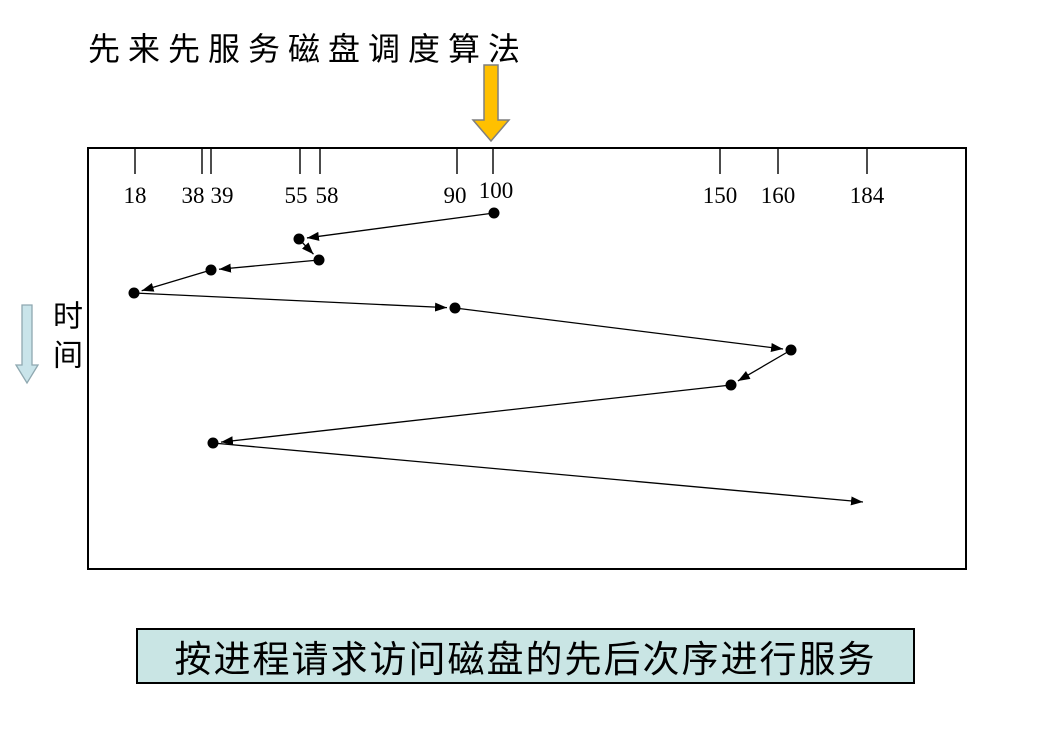 Image resolution: width=1045 pixels, height=736 pixels. Describe the element at coordinates (308, 49) in the screenshot. I see `page-title: 先来先服务磁盘调度算法` at that location.